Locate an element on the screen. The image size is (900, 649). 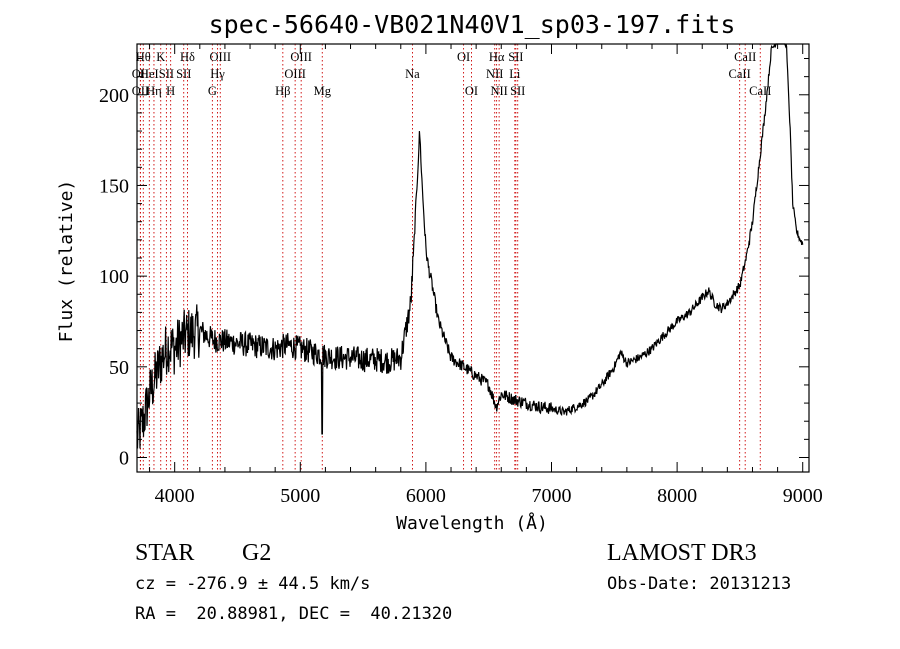
line-marker-label: K is located at coordinates (160, 57).